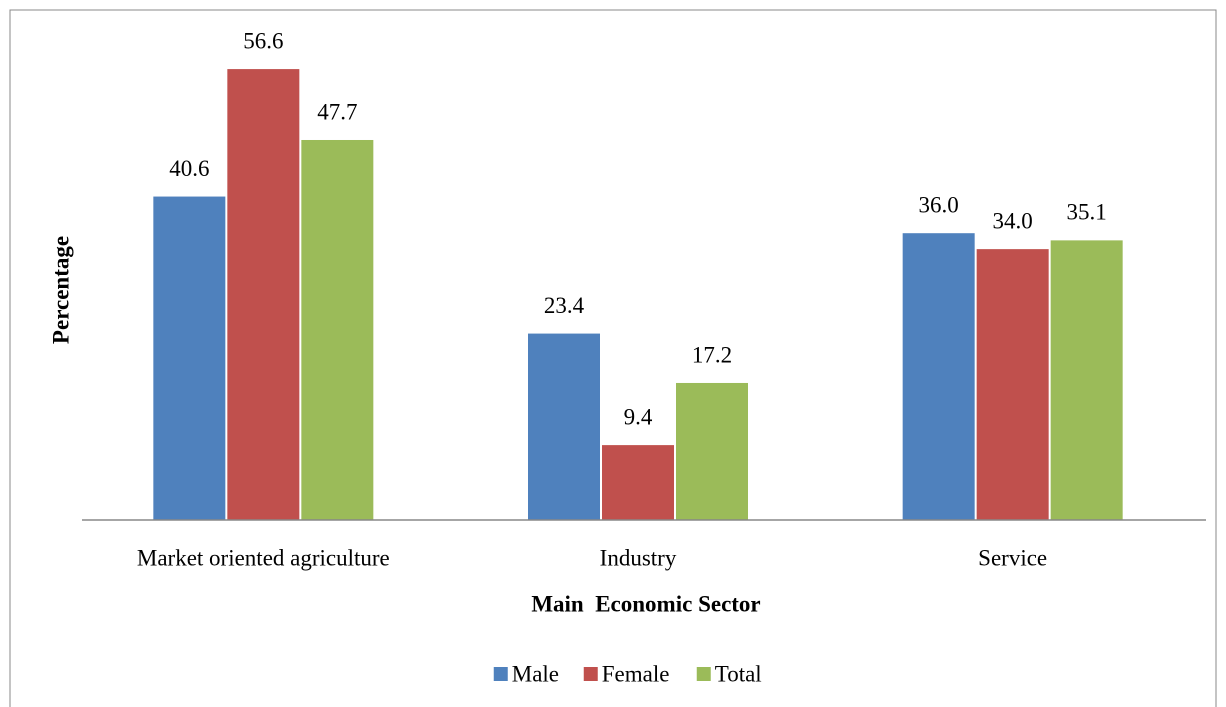  I want to click on value-label: 47.7, so click(337, 111).